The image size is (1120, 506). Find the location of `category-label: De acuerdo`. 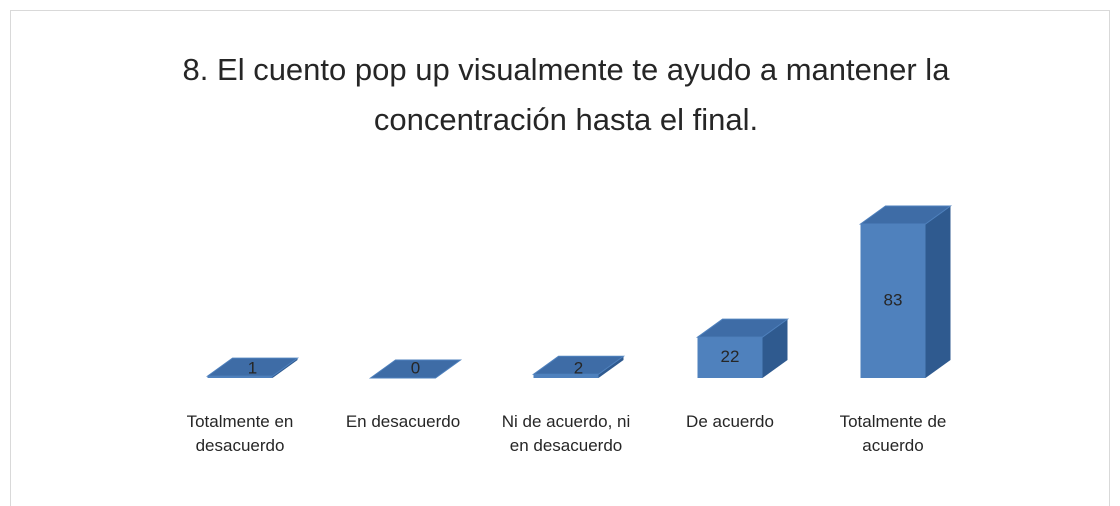

category-label: De acuerdo is located at coordinates (730, 421).